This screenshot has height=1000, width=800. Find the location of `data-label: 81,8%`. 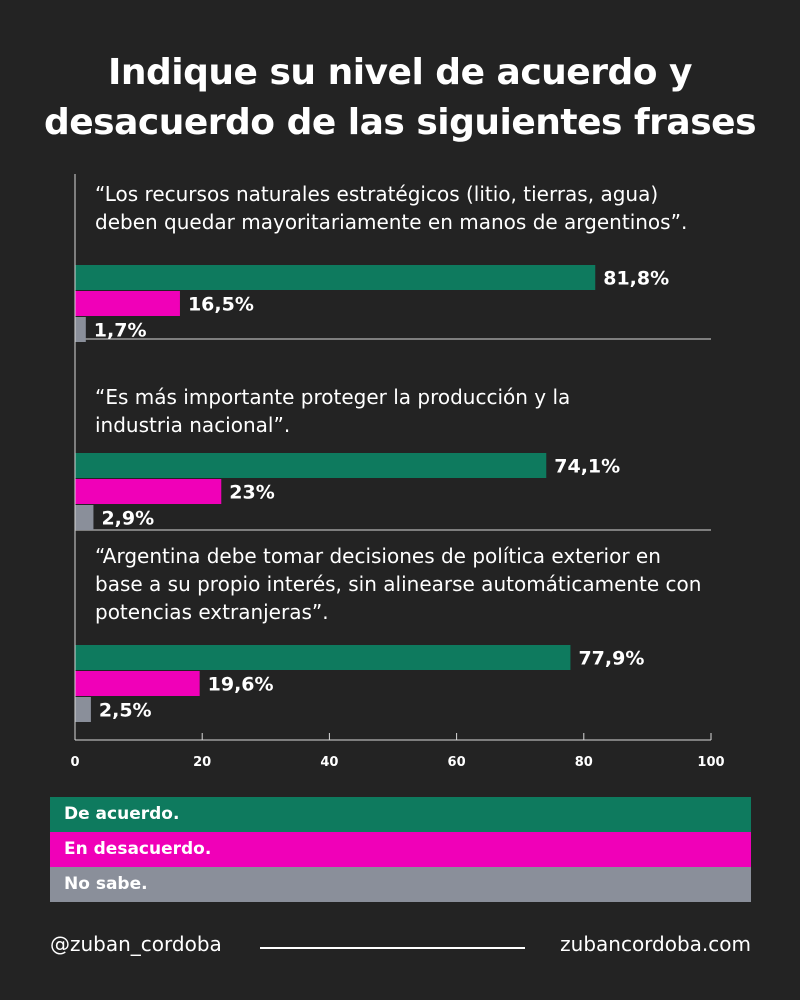

data-label: 81,8% is located at coordinates (636, 279).